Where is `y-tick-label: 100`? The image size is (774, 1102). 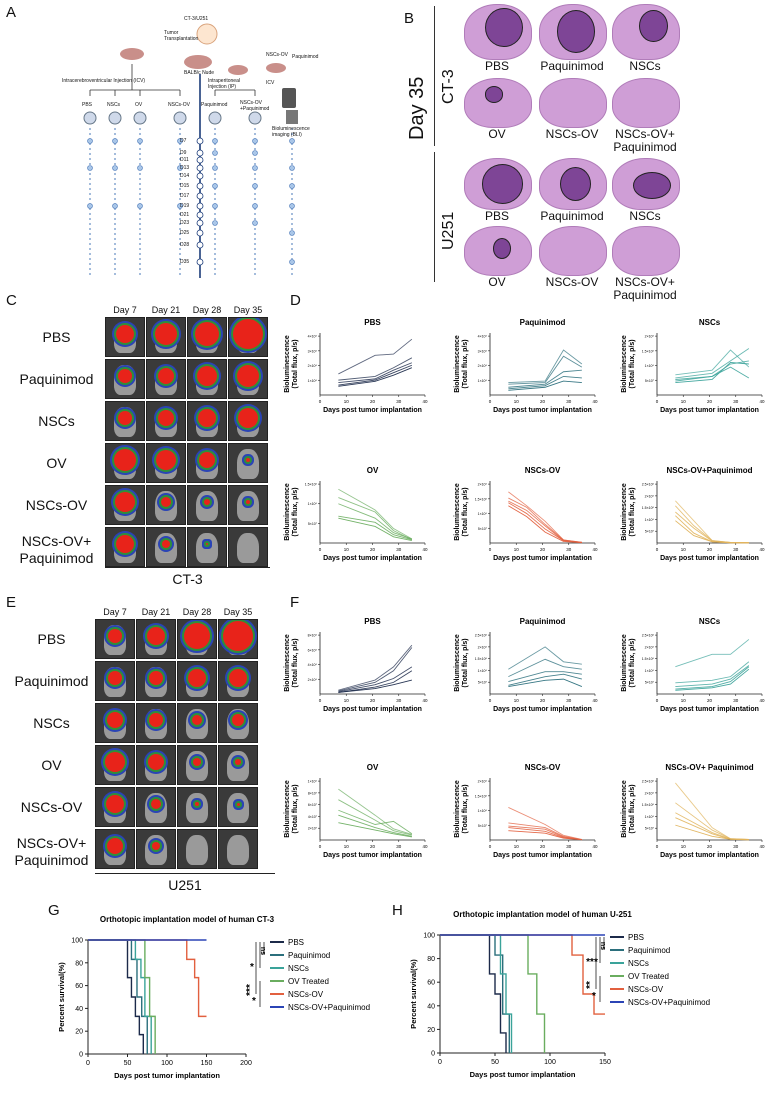
y-tick-label: 100 is located at coordinates (429, 936).